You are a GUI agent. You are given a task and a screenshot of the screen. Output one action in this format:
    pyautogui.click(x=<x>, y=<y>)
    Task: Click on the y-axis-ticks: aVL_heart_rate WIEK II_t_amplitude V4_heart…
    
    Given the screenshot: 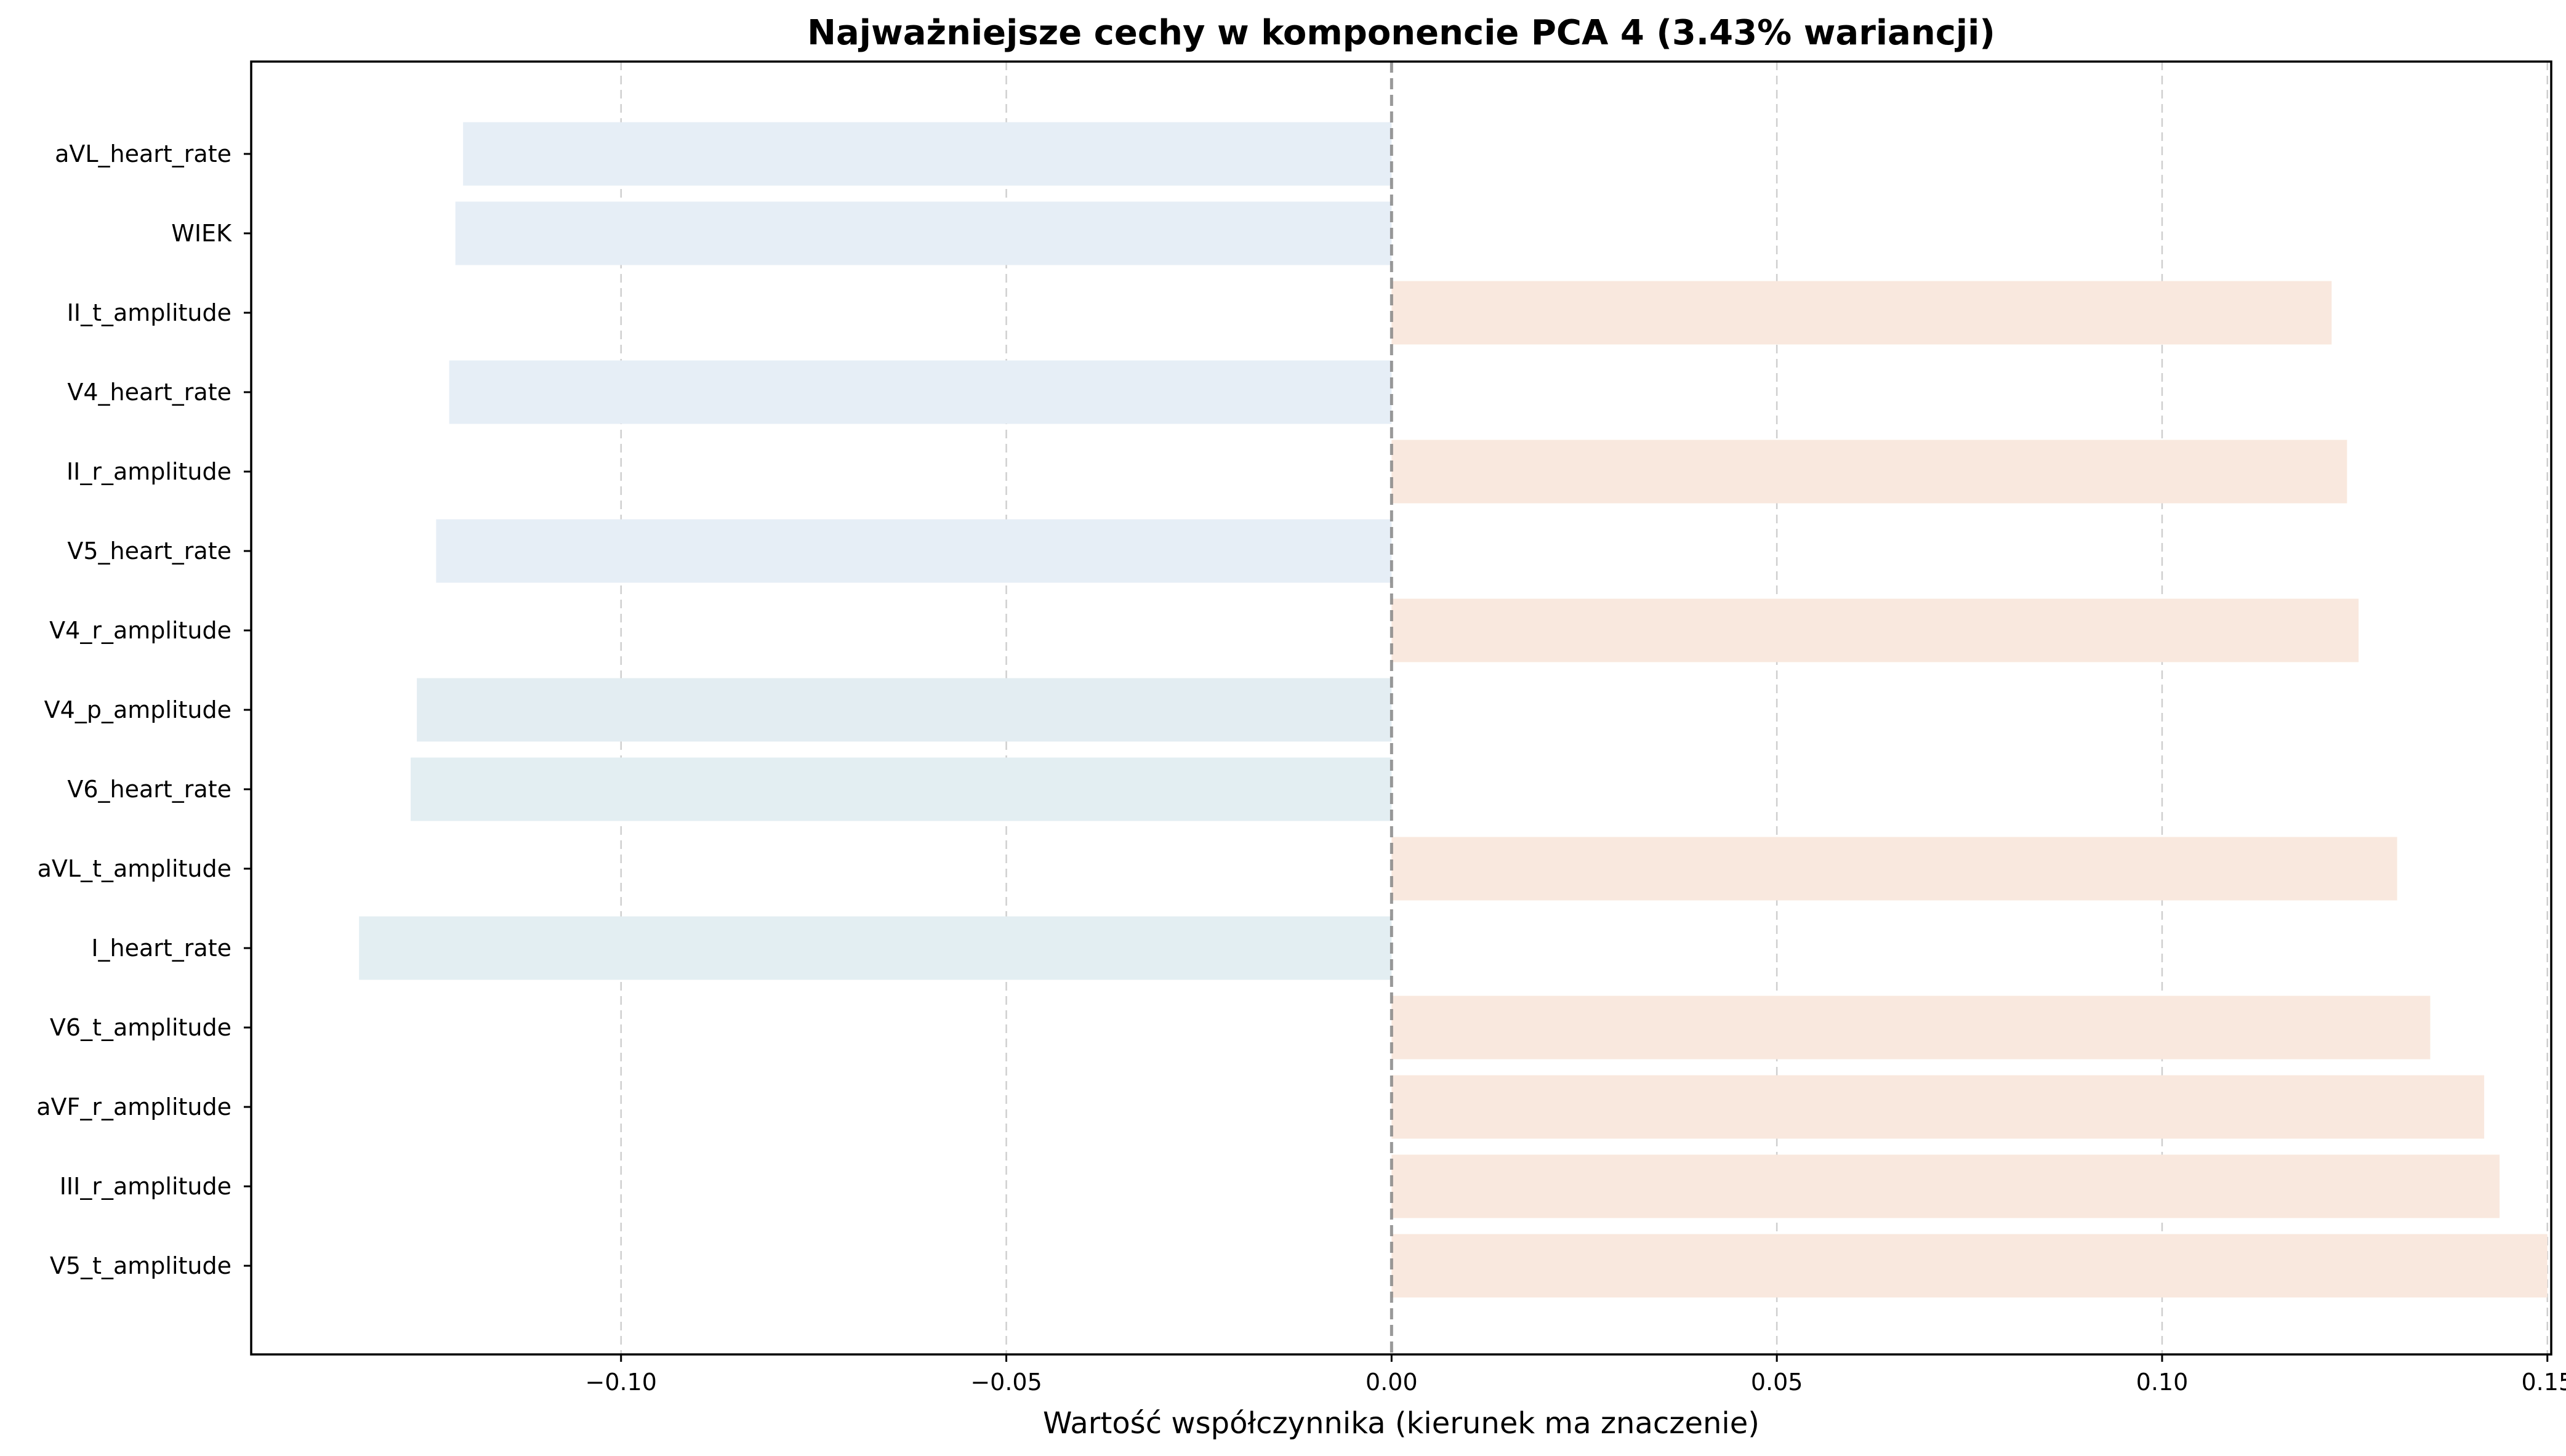 What is the action you would take?
    pyautogui.click(x=143, y=709)
    